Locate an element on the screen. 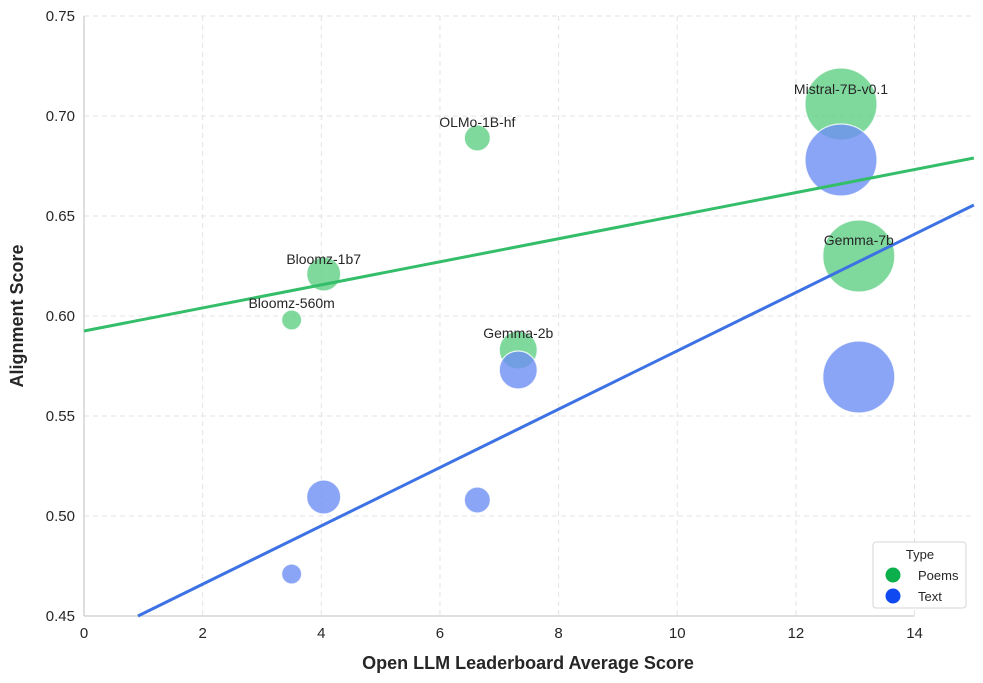 Image resolution: width=983 pixels, height=683 pixels. legend-marker-text is located at coordinates (893, 596).